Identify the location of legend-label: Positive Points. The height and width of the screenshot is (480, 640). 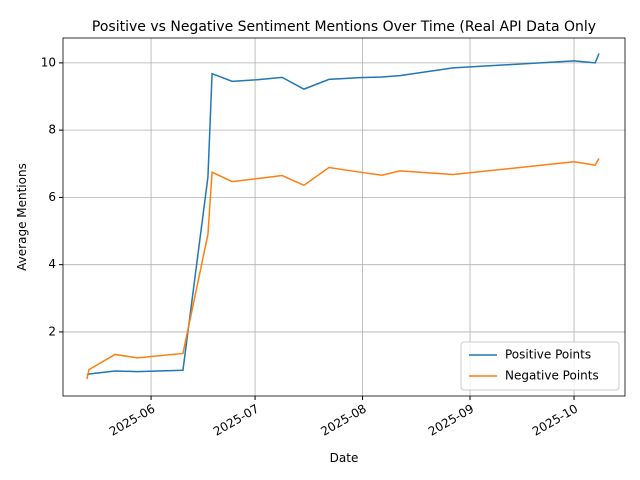
(548, 355).